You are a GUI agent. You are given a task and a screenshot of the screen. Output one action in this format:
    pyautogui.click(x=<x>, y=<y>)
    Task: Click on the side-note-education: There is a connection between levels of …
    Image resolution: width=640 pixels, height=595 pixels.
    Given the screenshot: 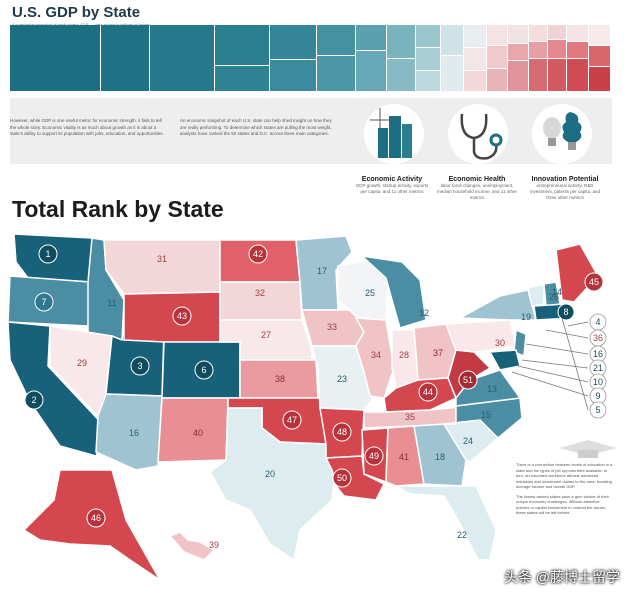 What is the action you would take?
    pyautogui.click(x=564, y=475)
    